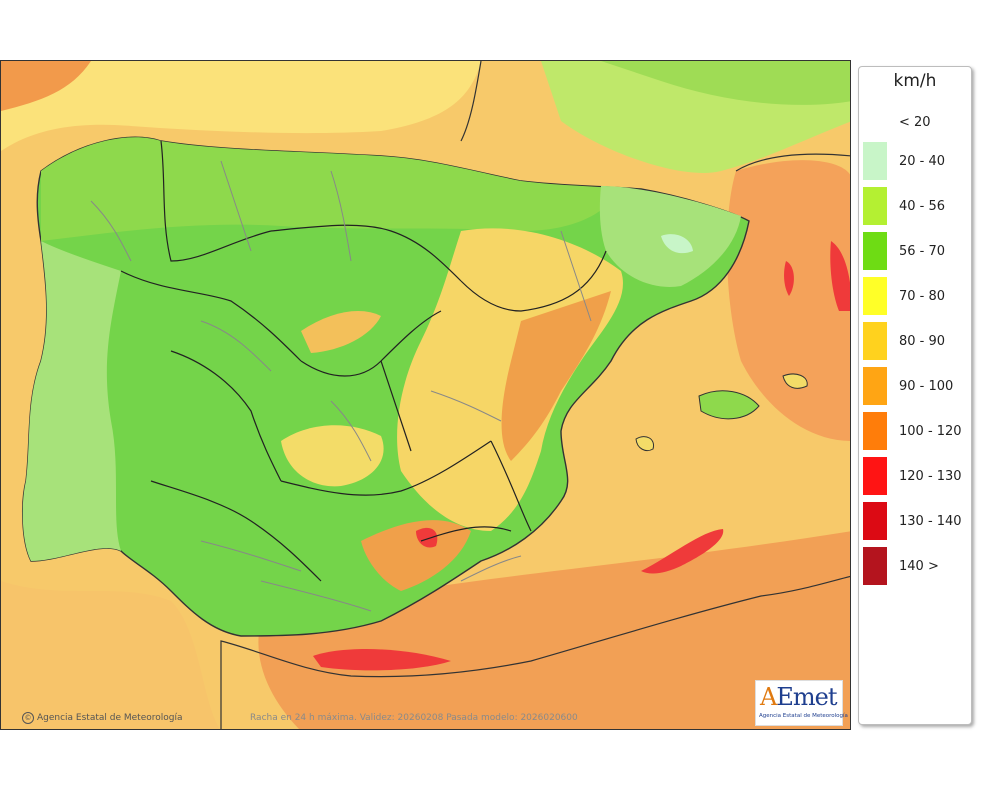  Describe the element at coordinates (926, 386) in the screenshot. I see `legend-label: 90 - 100` at that location.